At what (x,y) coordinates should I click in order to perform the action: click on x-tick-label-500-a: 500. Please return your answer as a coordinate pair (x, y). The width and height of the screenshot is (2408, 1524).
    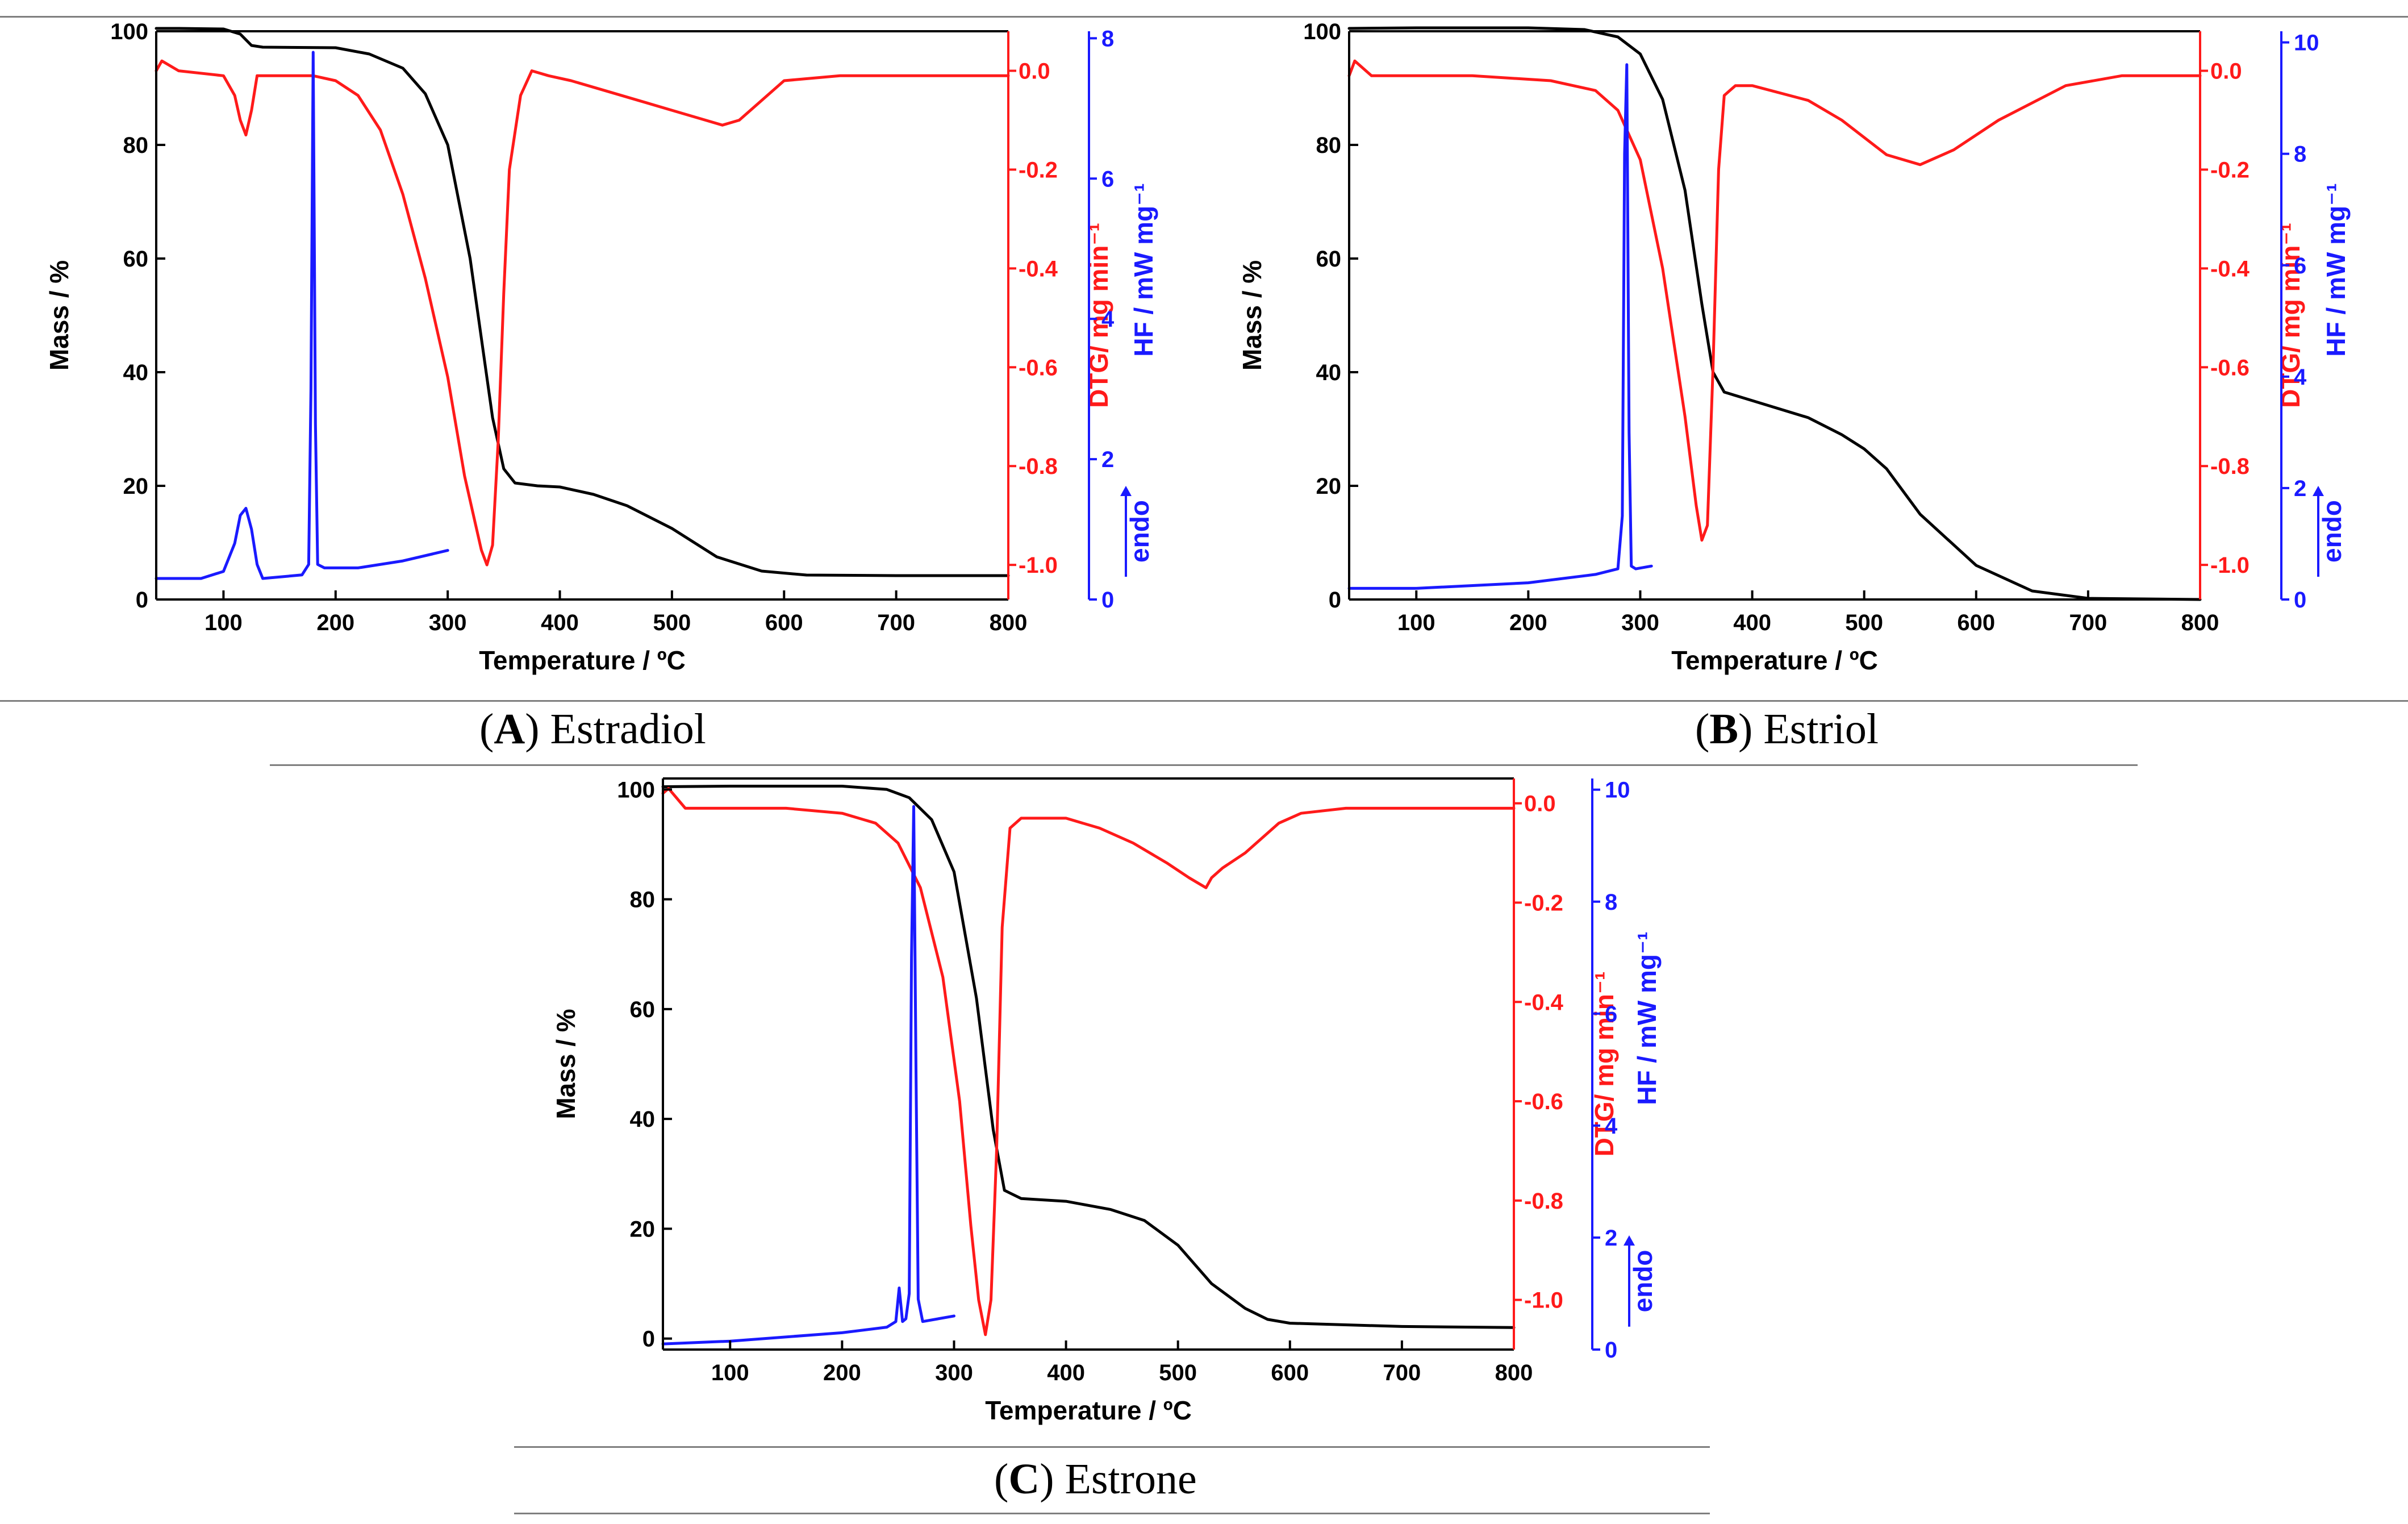
    Looking at the image, I should click on (672, 622).